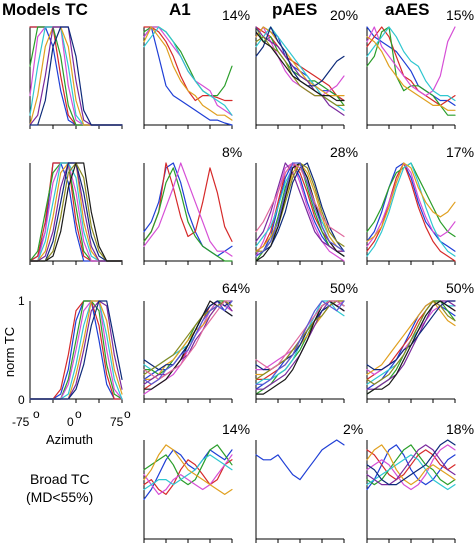 The height and width of the screenshot is (543, 474). What do you see at coordinates (460, 152) in the screenshot?
I see `pct-row1-aaes: 17%` at bounding box center [460, 152].